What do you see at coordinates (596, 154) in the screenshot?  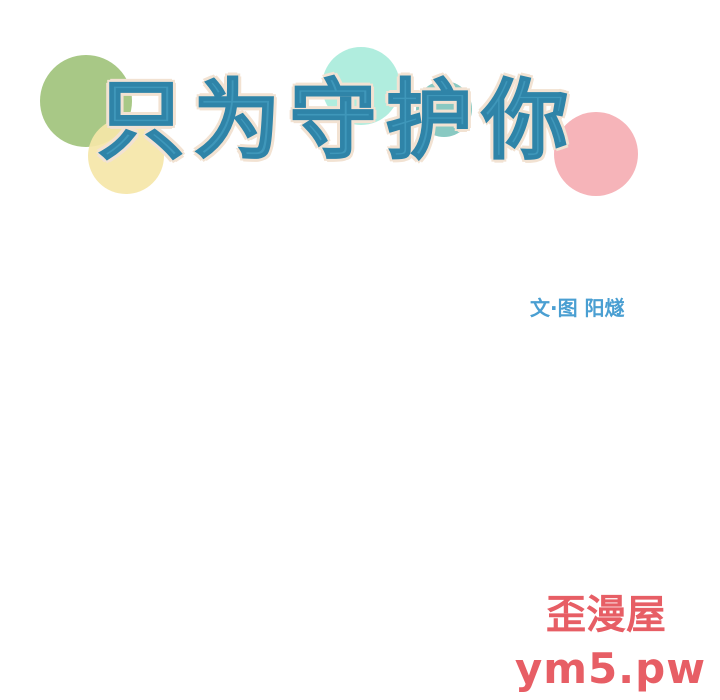 I see `pink-circle` at bounding box center [596, 154].